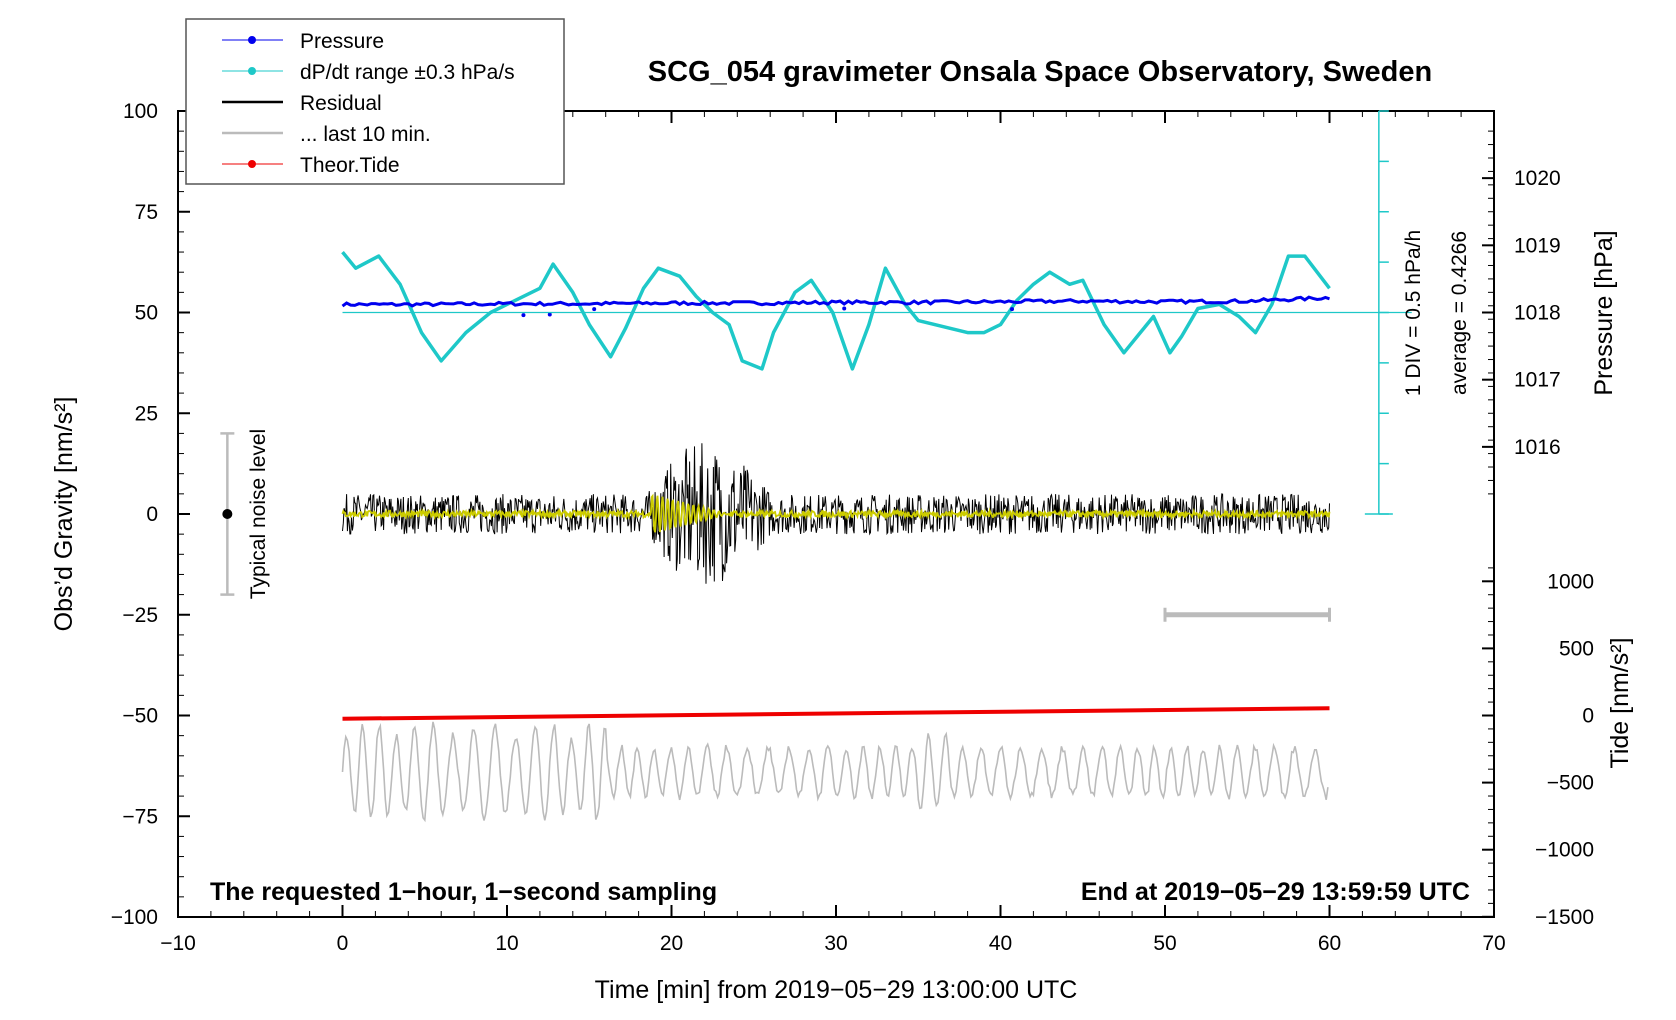  Describe the element at coordinates (252, 40) in the screenshot. I see `legend-marker-pressure` at that location.